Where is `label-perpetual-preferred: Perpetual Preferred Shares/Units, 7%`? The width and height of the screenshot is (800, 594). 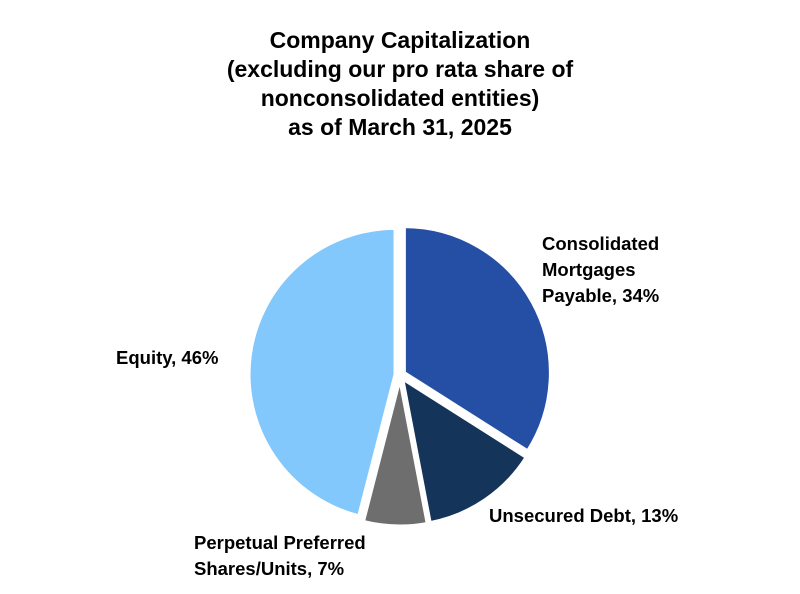 label-perpetual-preferred: Perpetual Preferred Shares/Units, 7% is located at coordinates (280, 556).